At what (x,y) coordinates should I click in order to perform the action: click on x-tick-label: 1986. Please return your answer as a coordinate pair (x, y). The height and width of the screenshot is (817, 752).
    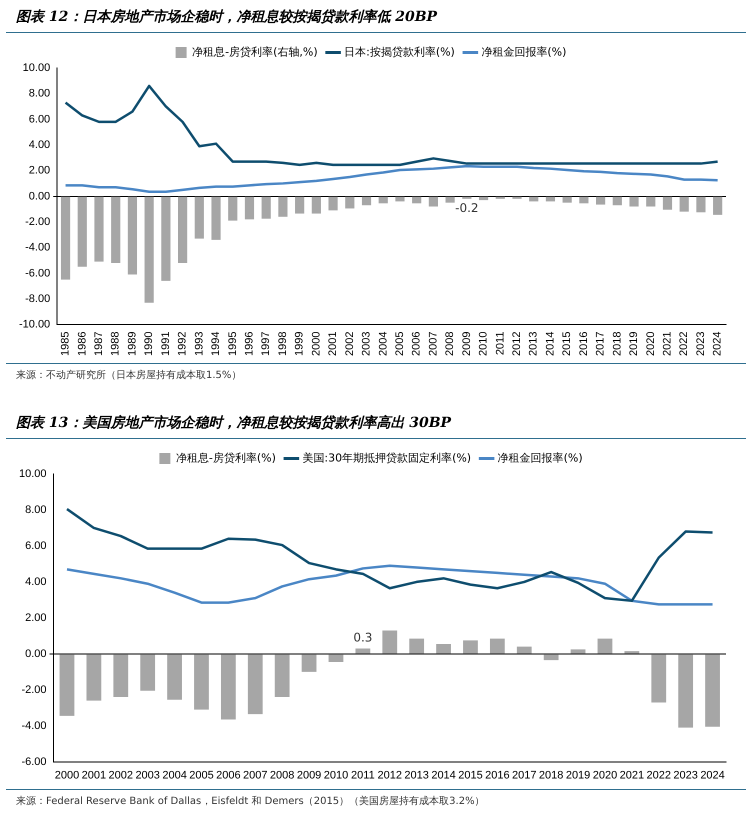
    Looking at the image, I should click on (82, 344).